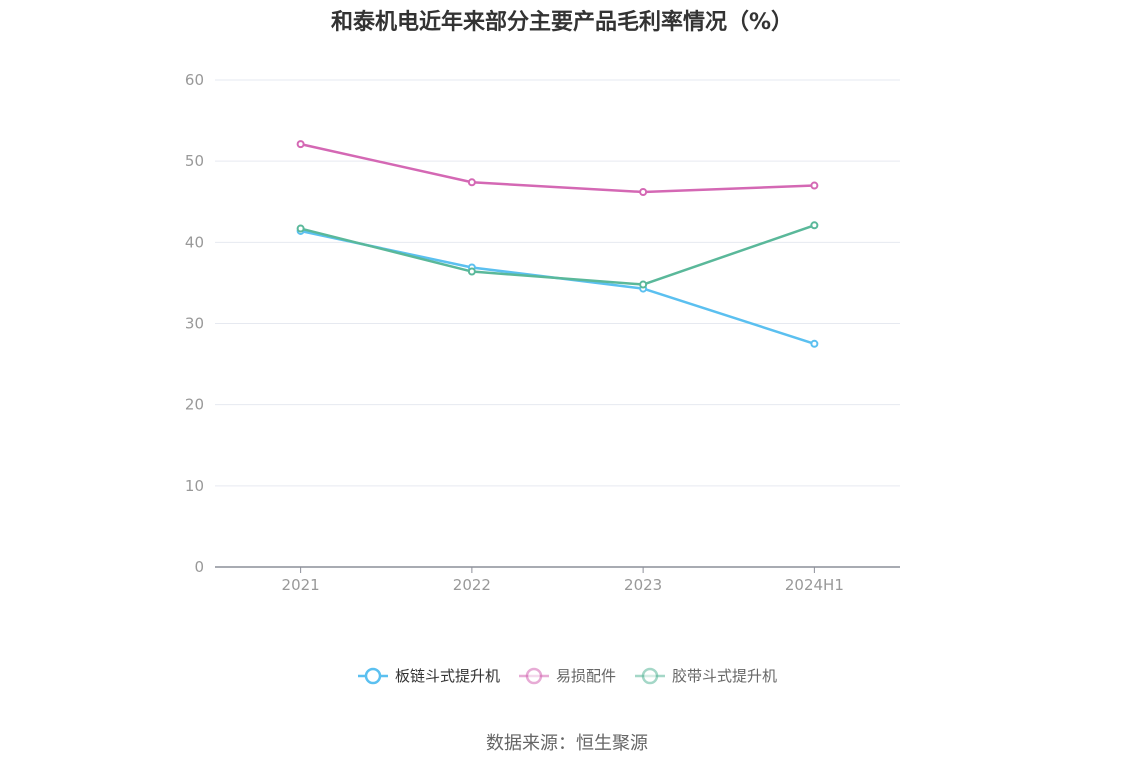 This screenshot has width=1134, height=766. I want to click on y-tick-label: 20, so click(194, 405).